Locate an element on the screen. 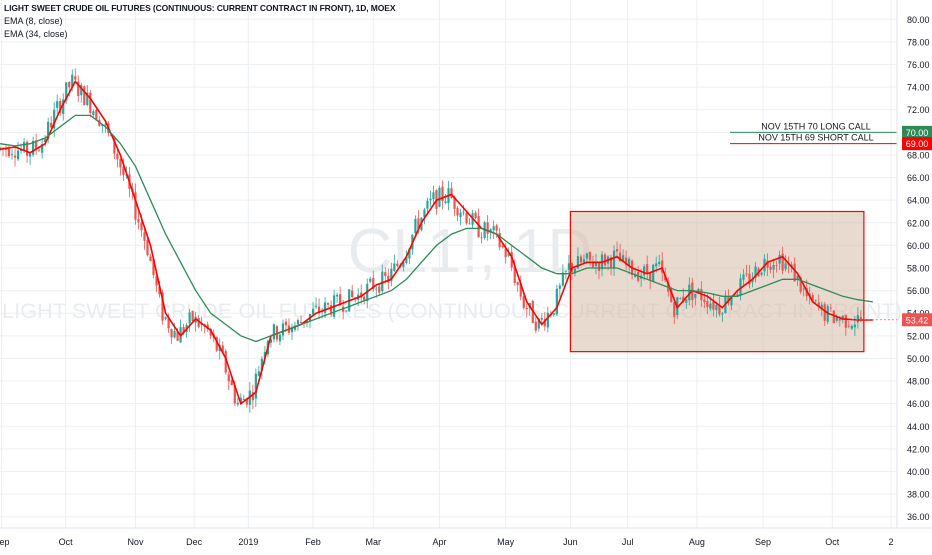 The width and height of the screenshot is (932, 555). price-tag-70: 70.00 is located at coordinates (917, 133).